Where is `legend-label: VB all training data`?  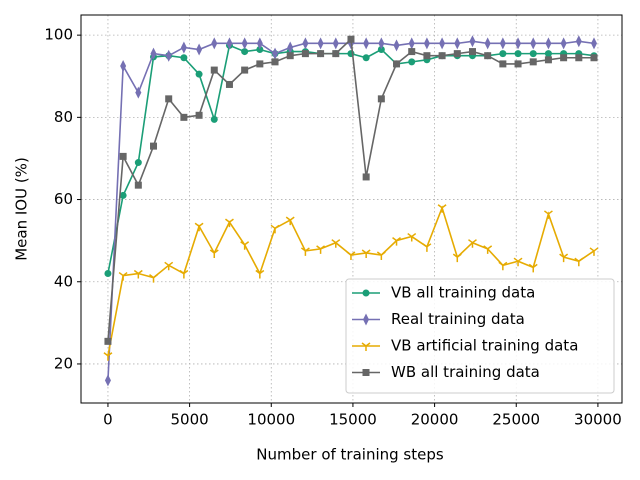 legend-label: VB all training data is located at coordinates (463, 293).